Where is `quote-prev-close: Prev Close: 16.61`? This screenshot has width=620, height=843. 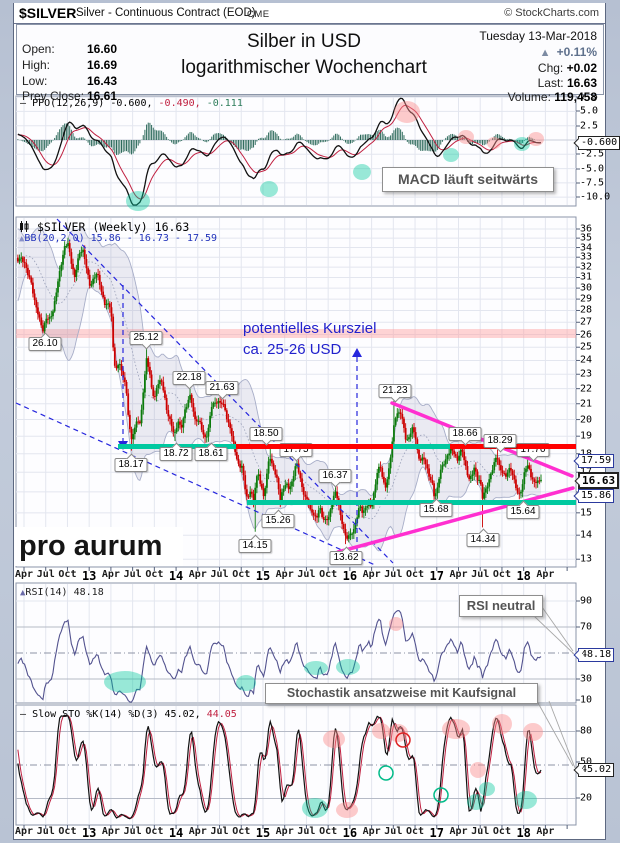 quote-prev-close: Prev Close: 16.61 is located at coordinates (70, 96).